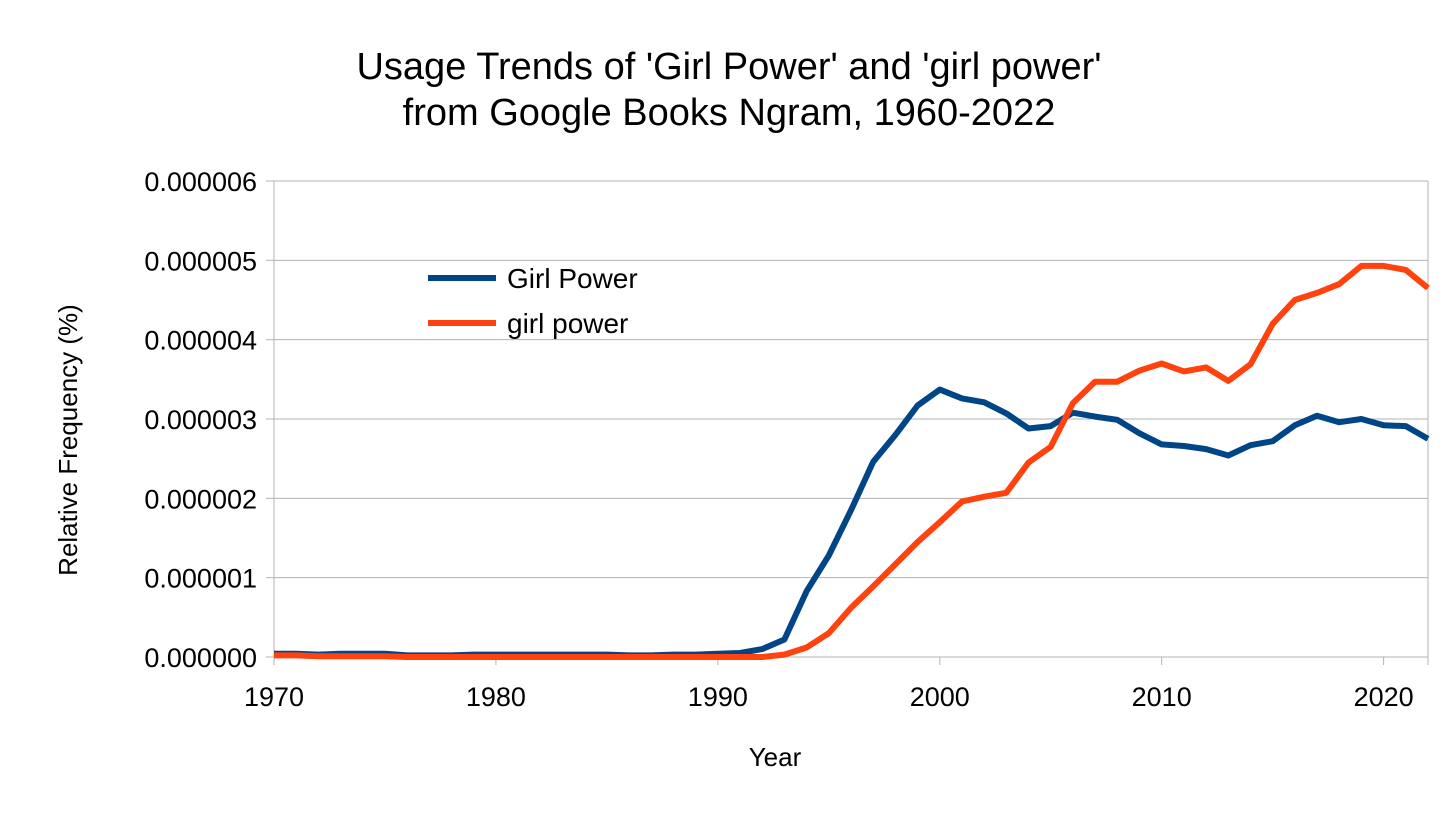 This screenshot has width=1456, height=819. What do you see at coordinates (274, 697) in the screenshot?
I see `x-tick-label: 1970` at bounding box center [274, 697].